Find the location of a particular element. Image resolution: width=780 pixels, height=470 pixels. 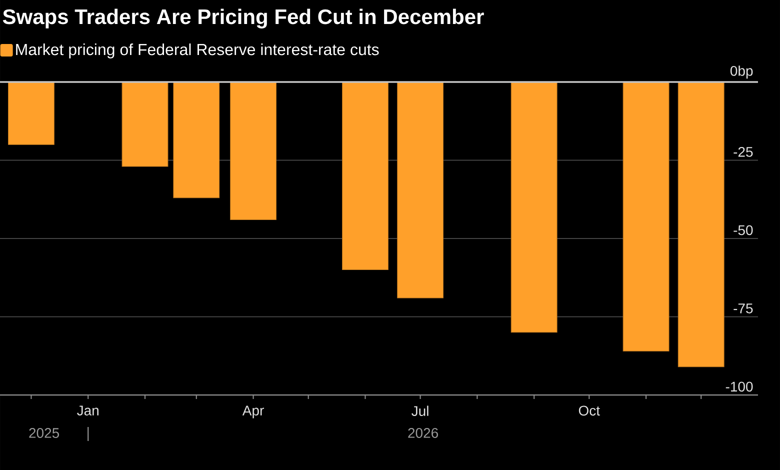

x-tick-label: Jul is located at coordinates (420, 411).